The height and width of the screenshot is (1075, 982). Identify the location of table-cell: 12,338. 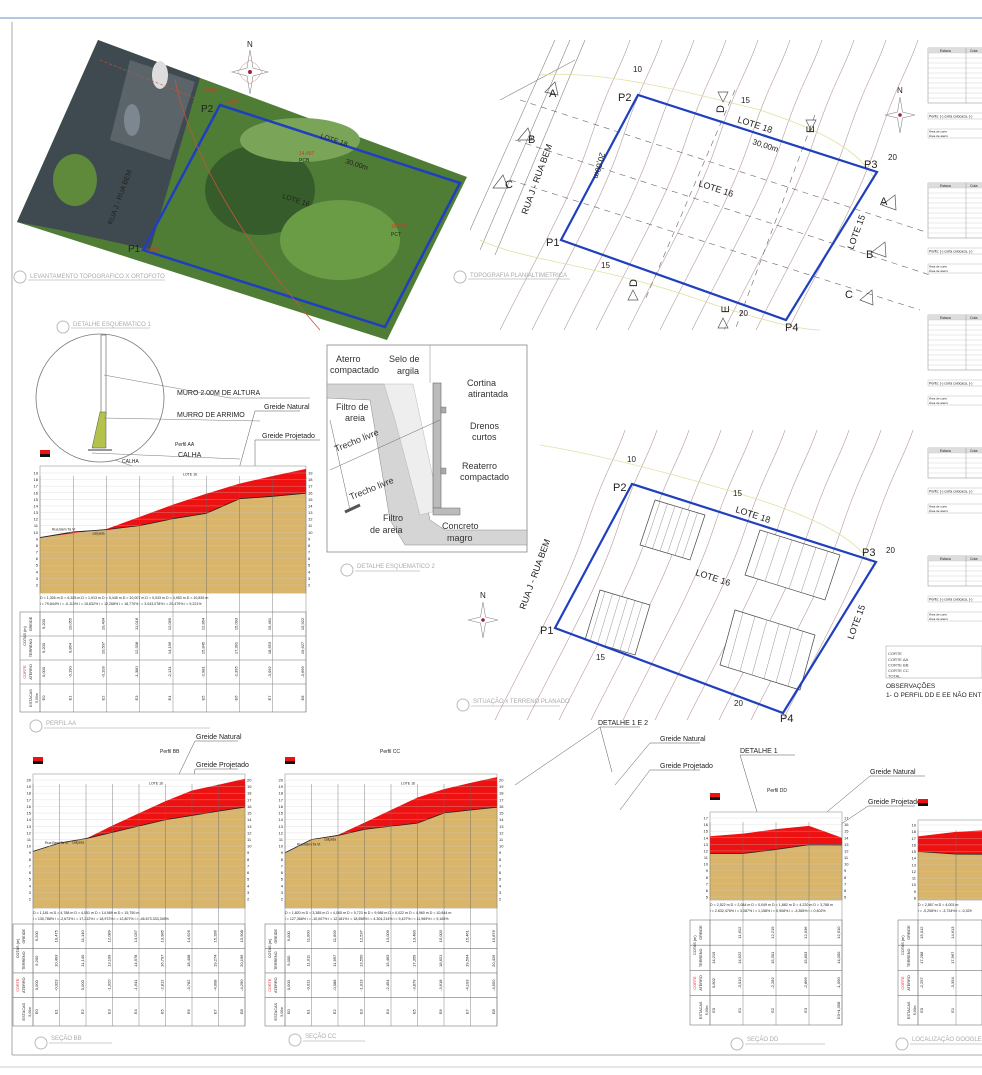
(136, 647).